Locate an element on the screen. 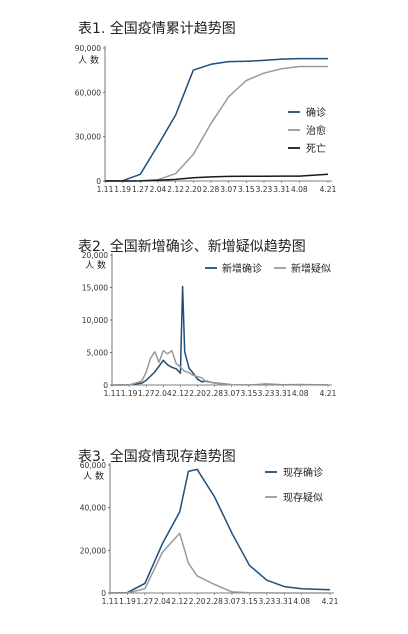 This screenshot has height=634, width=408. y-tick-label: 30,000 is located at coordinates (88, 137).